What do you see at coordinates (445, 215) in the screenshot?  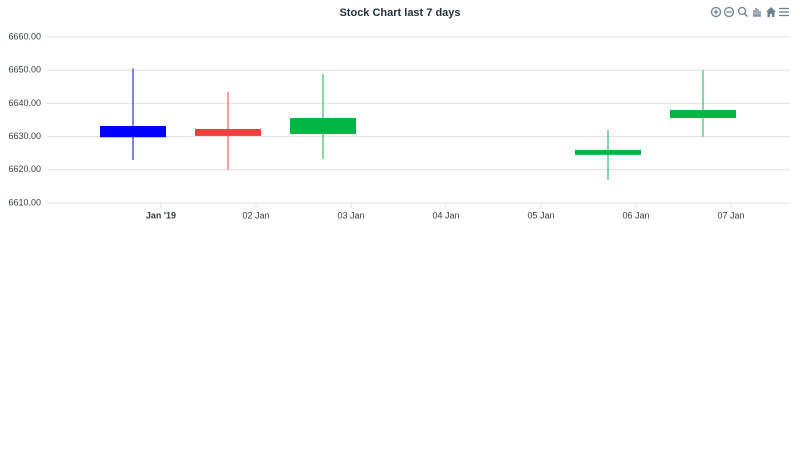 I see `x-tick-label: 04 Jan` at bounding box center [445, 215].